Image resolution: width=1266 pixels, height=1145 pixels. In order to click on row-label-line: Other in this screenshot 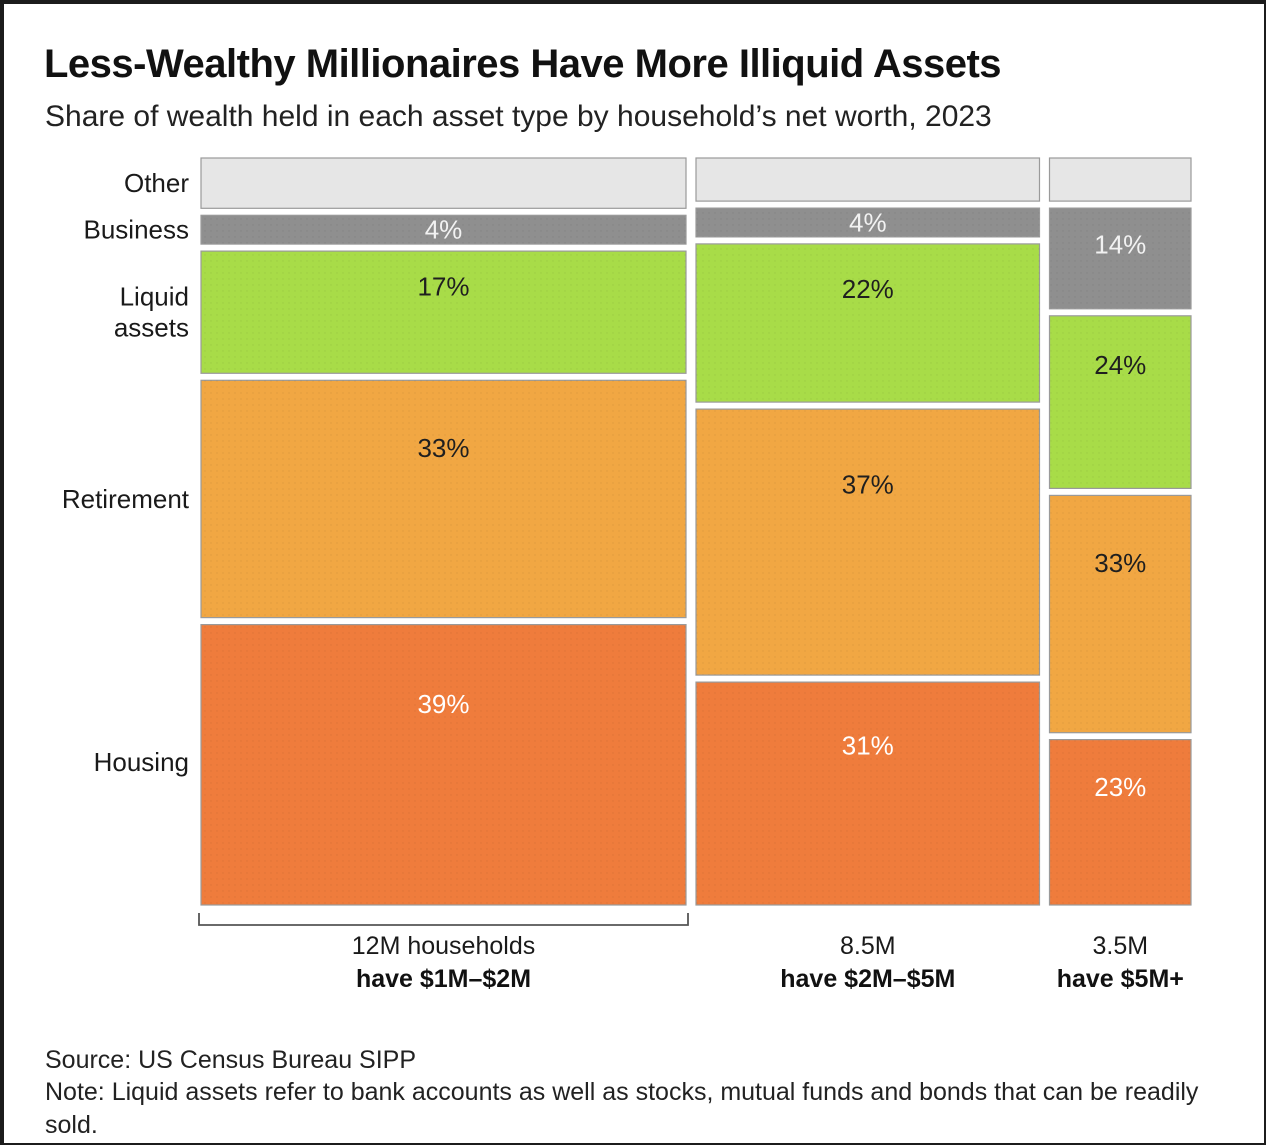, I will do `click(156, 183)`.